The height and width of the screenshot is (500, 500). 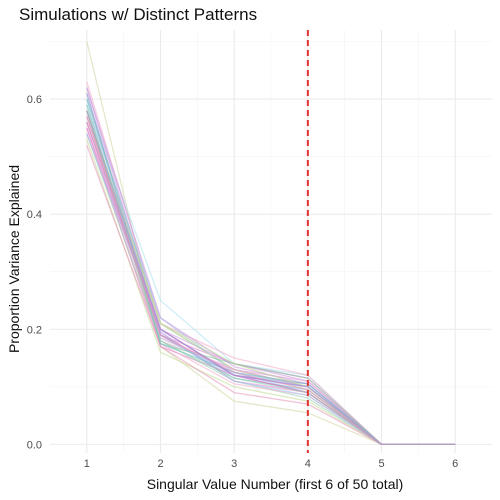 I want to click on y-axis-label: Proportion Variance Explained, so click(x=14, y=259).